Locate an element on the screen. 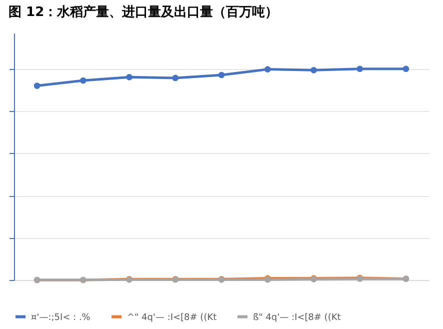 The height and width of the screenshot is (329, 443). chart-title: 图 12：水稻产量、进口量及出口量（百万吨） is located at coordinates (143, 12).